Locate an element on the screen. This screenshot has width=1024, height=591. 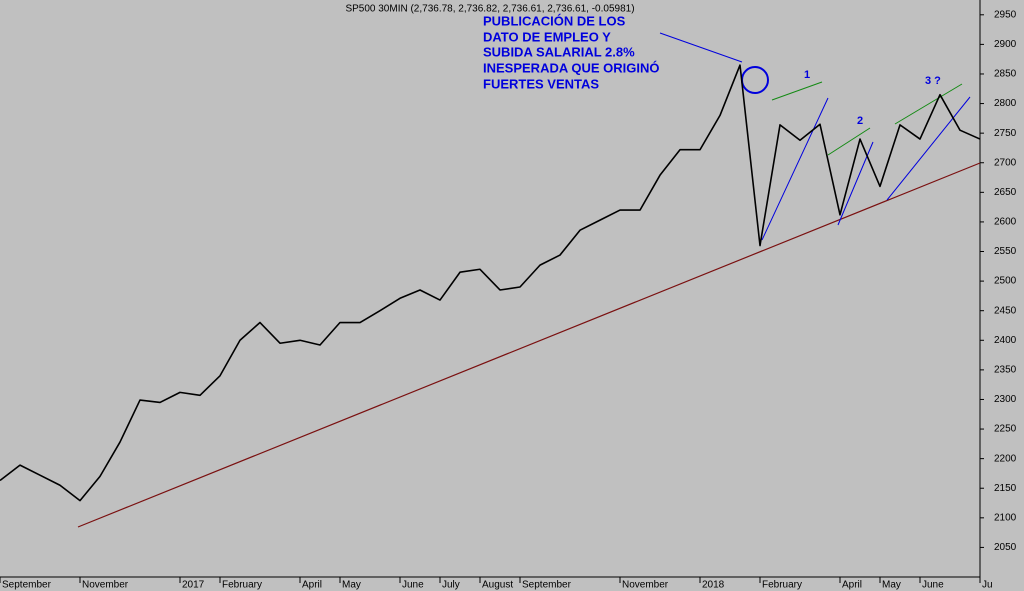
y-tick-label: 2350 is located at coordinates (1005, 370).